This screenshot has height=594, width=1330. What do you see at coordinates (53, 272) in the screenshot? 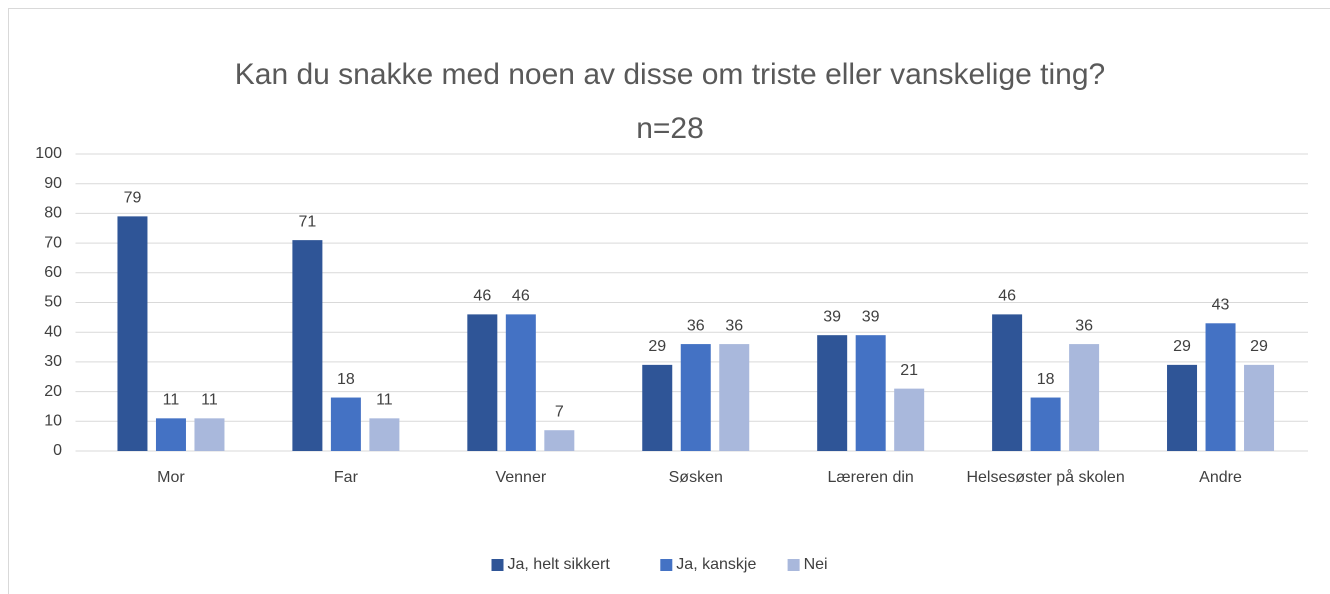
I see `y-tick-label: 60` at bounding box center [53, 272].